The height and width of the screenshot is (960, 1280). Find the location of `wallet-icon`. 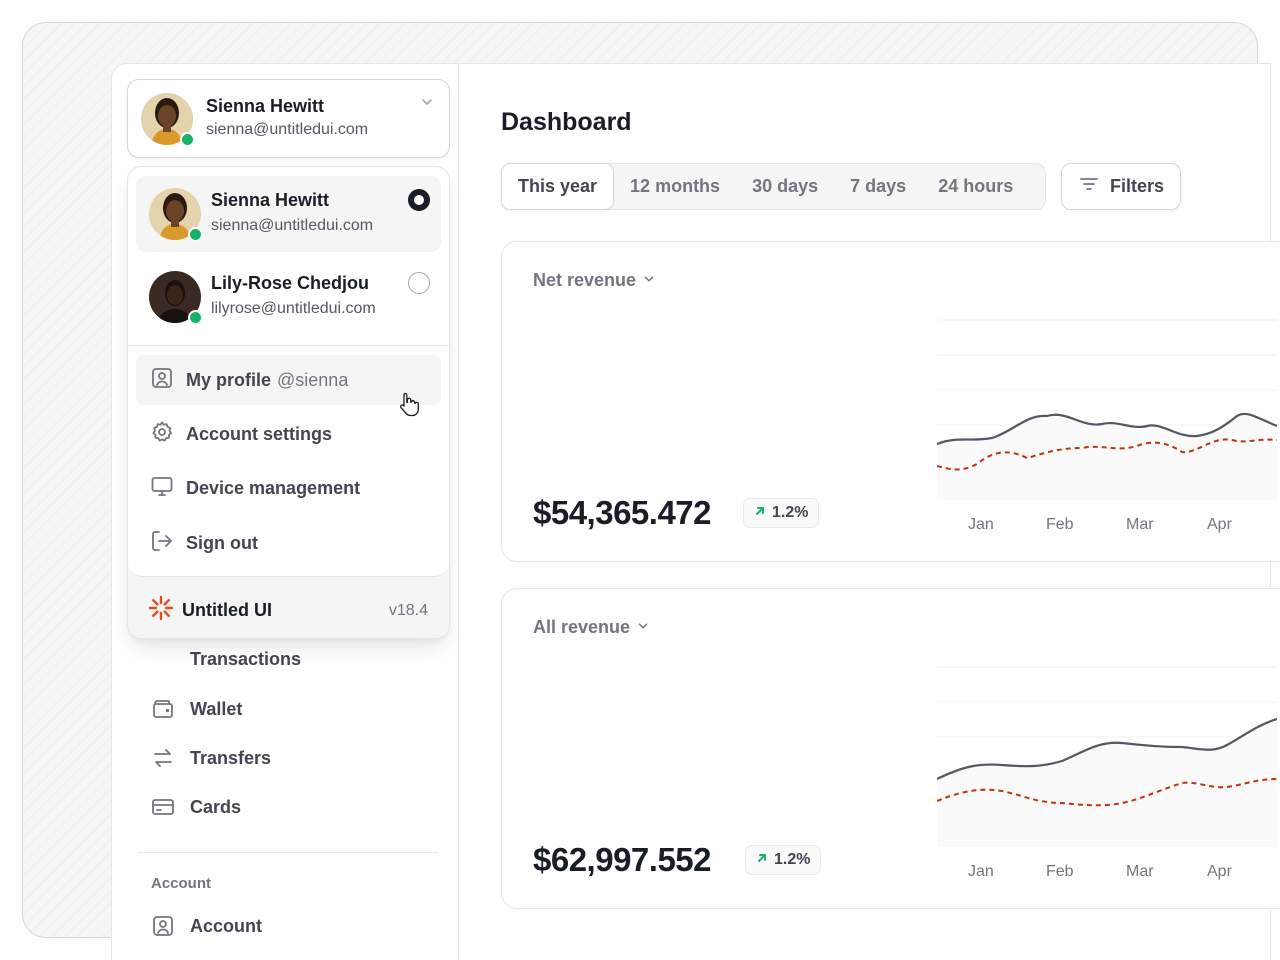

wallet-icon is located at coordinates (163, 709).